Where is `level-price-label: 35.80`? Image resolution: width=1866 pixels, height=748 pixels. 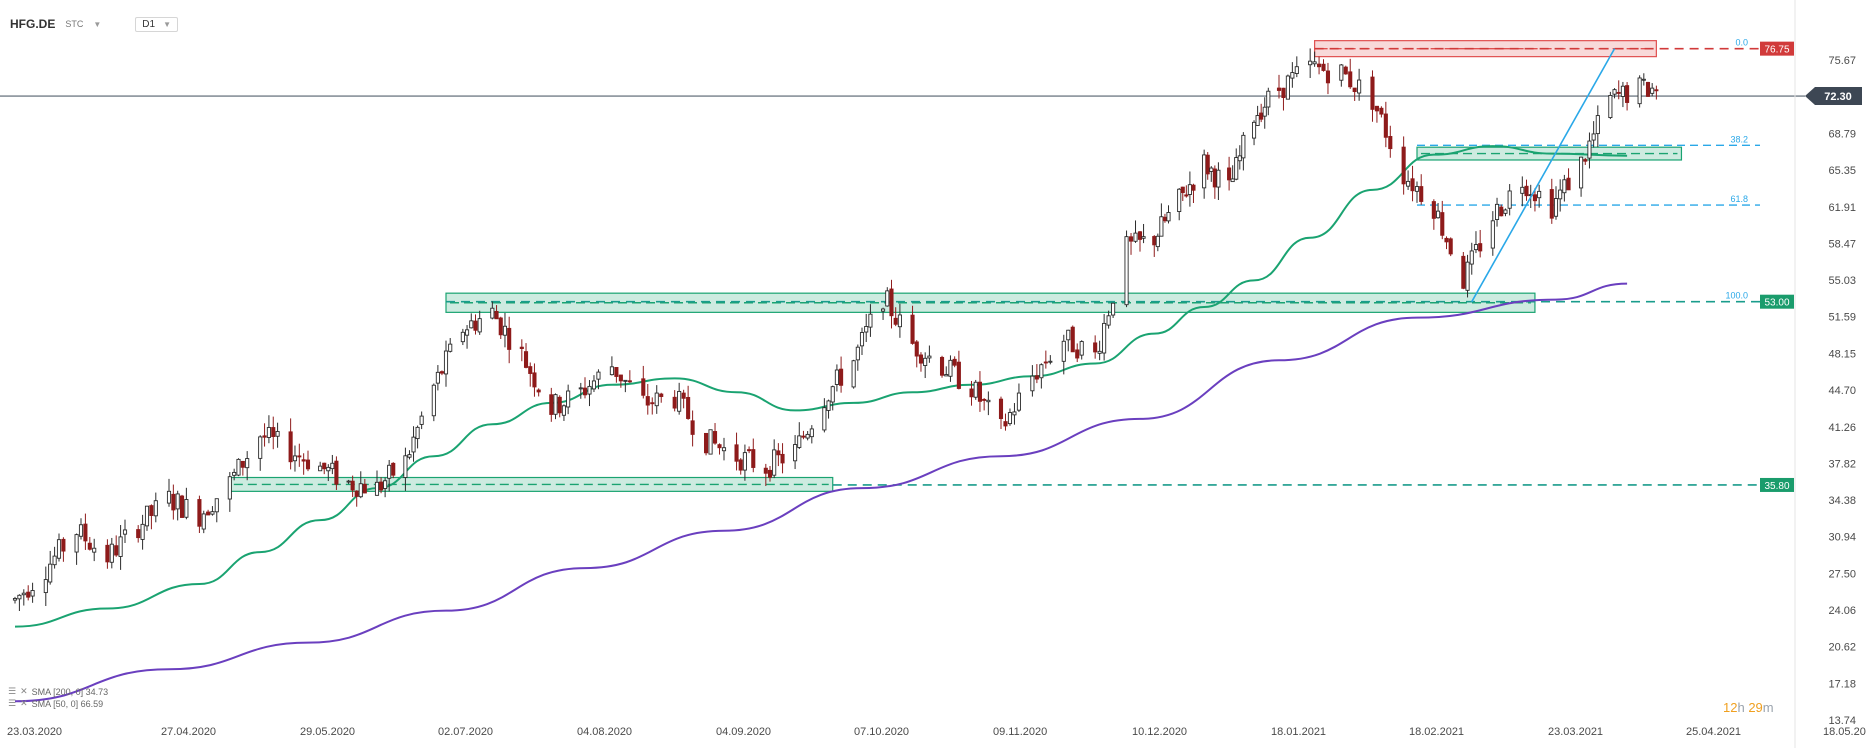
level-price-label: 35.80 is located at coordinates (1776, 486).